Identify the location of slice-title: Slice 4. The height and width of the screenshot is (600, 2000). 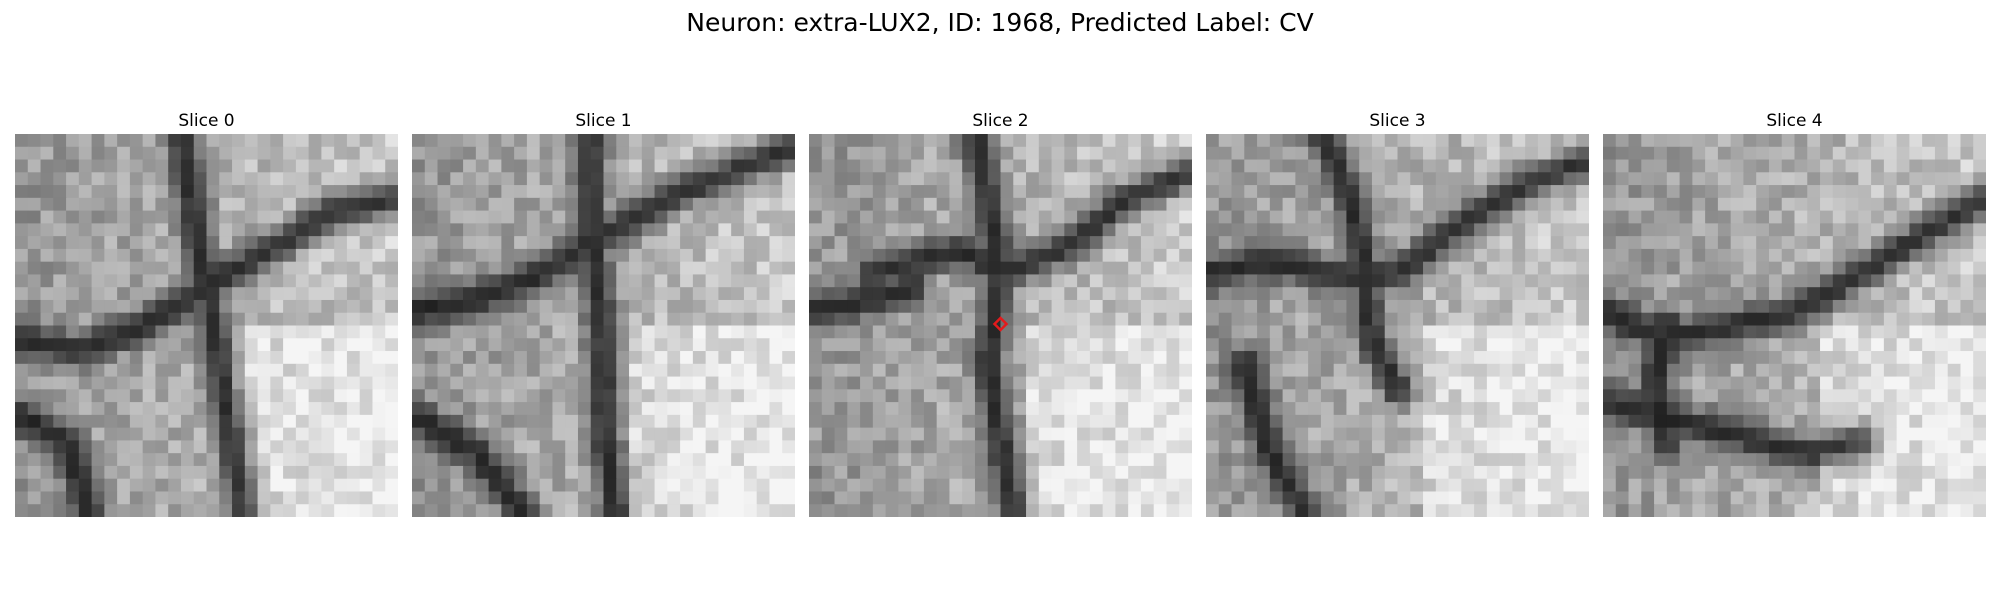
(1794, 121).